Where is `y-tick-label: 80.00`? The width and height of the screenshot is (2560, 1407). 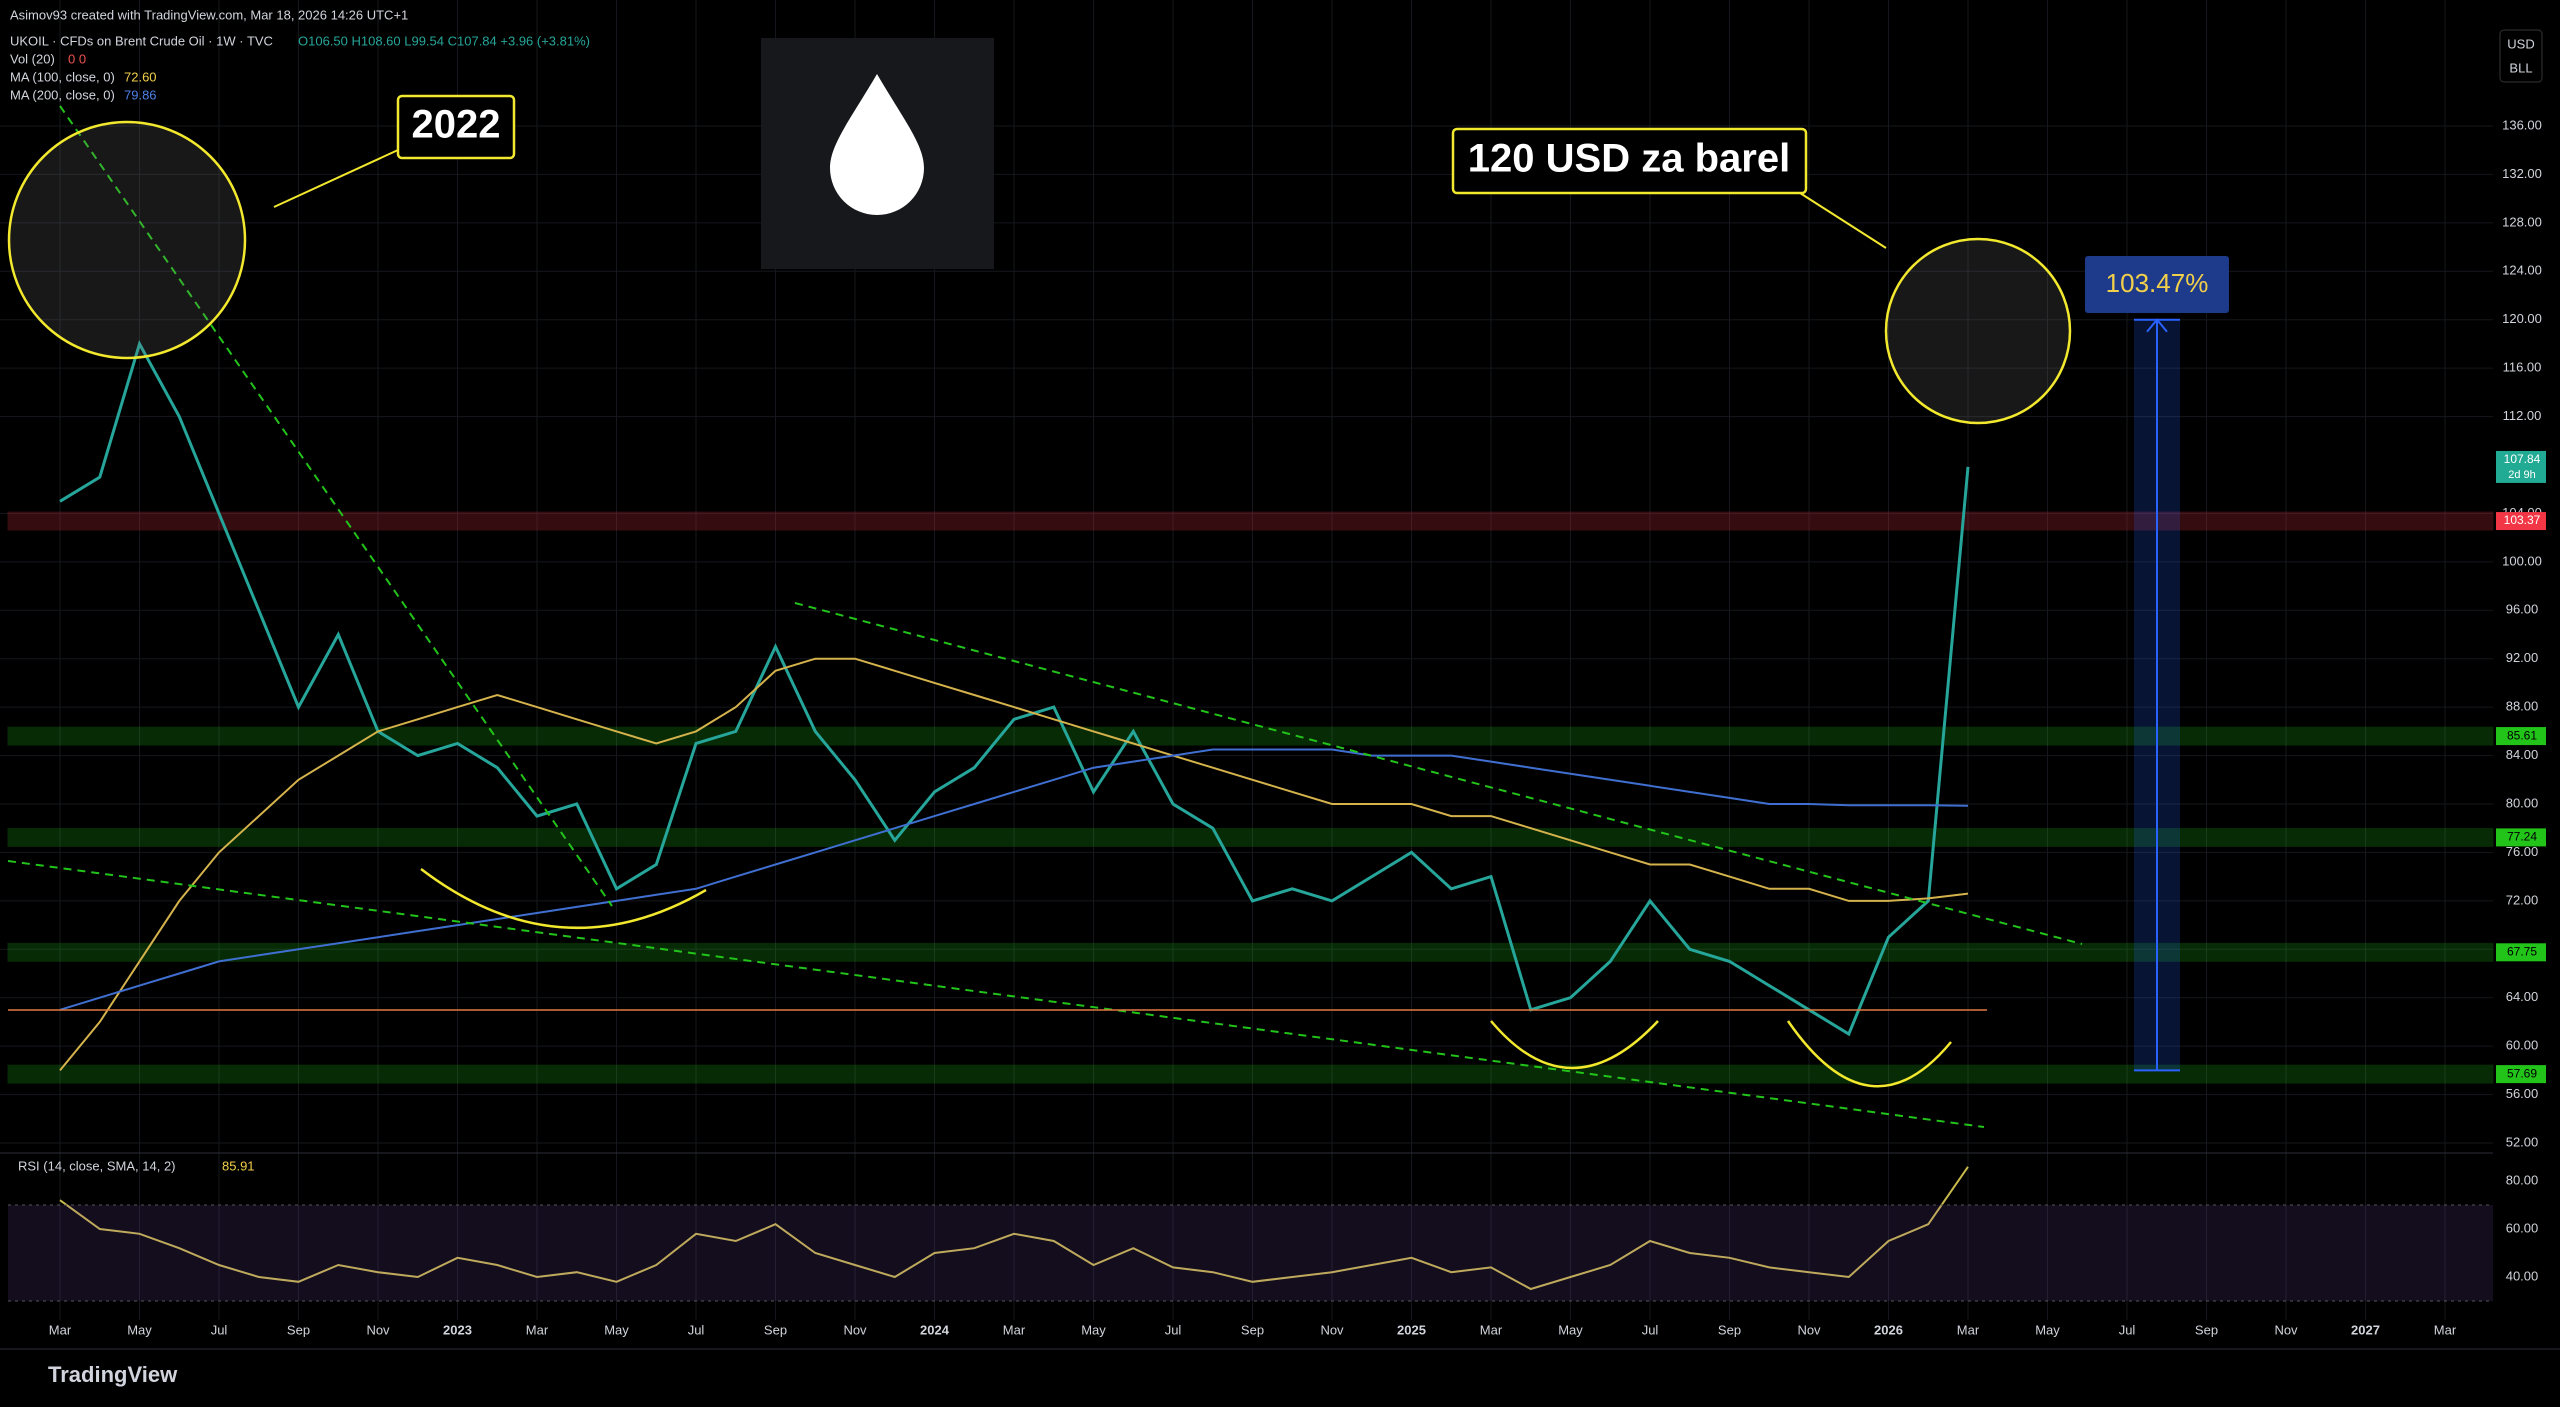
y-tick-label: 80.00 is located at coordinates (2522, 802).